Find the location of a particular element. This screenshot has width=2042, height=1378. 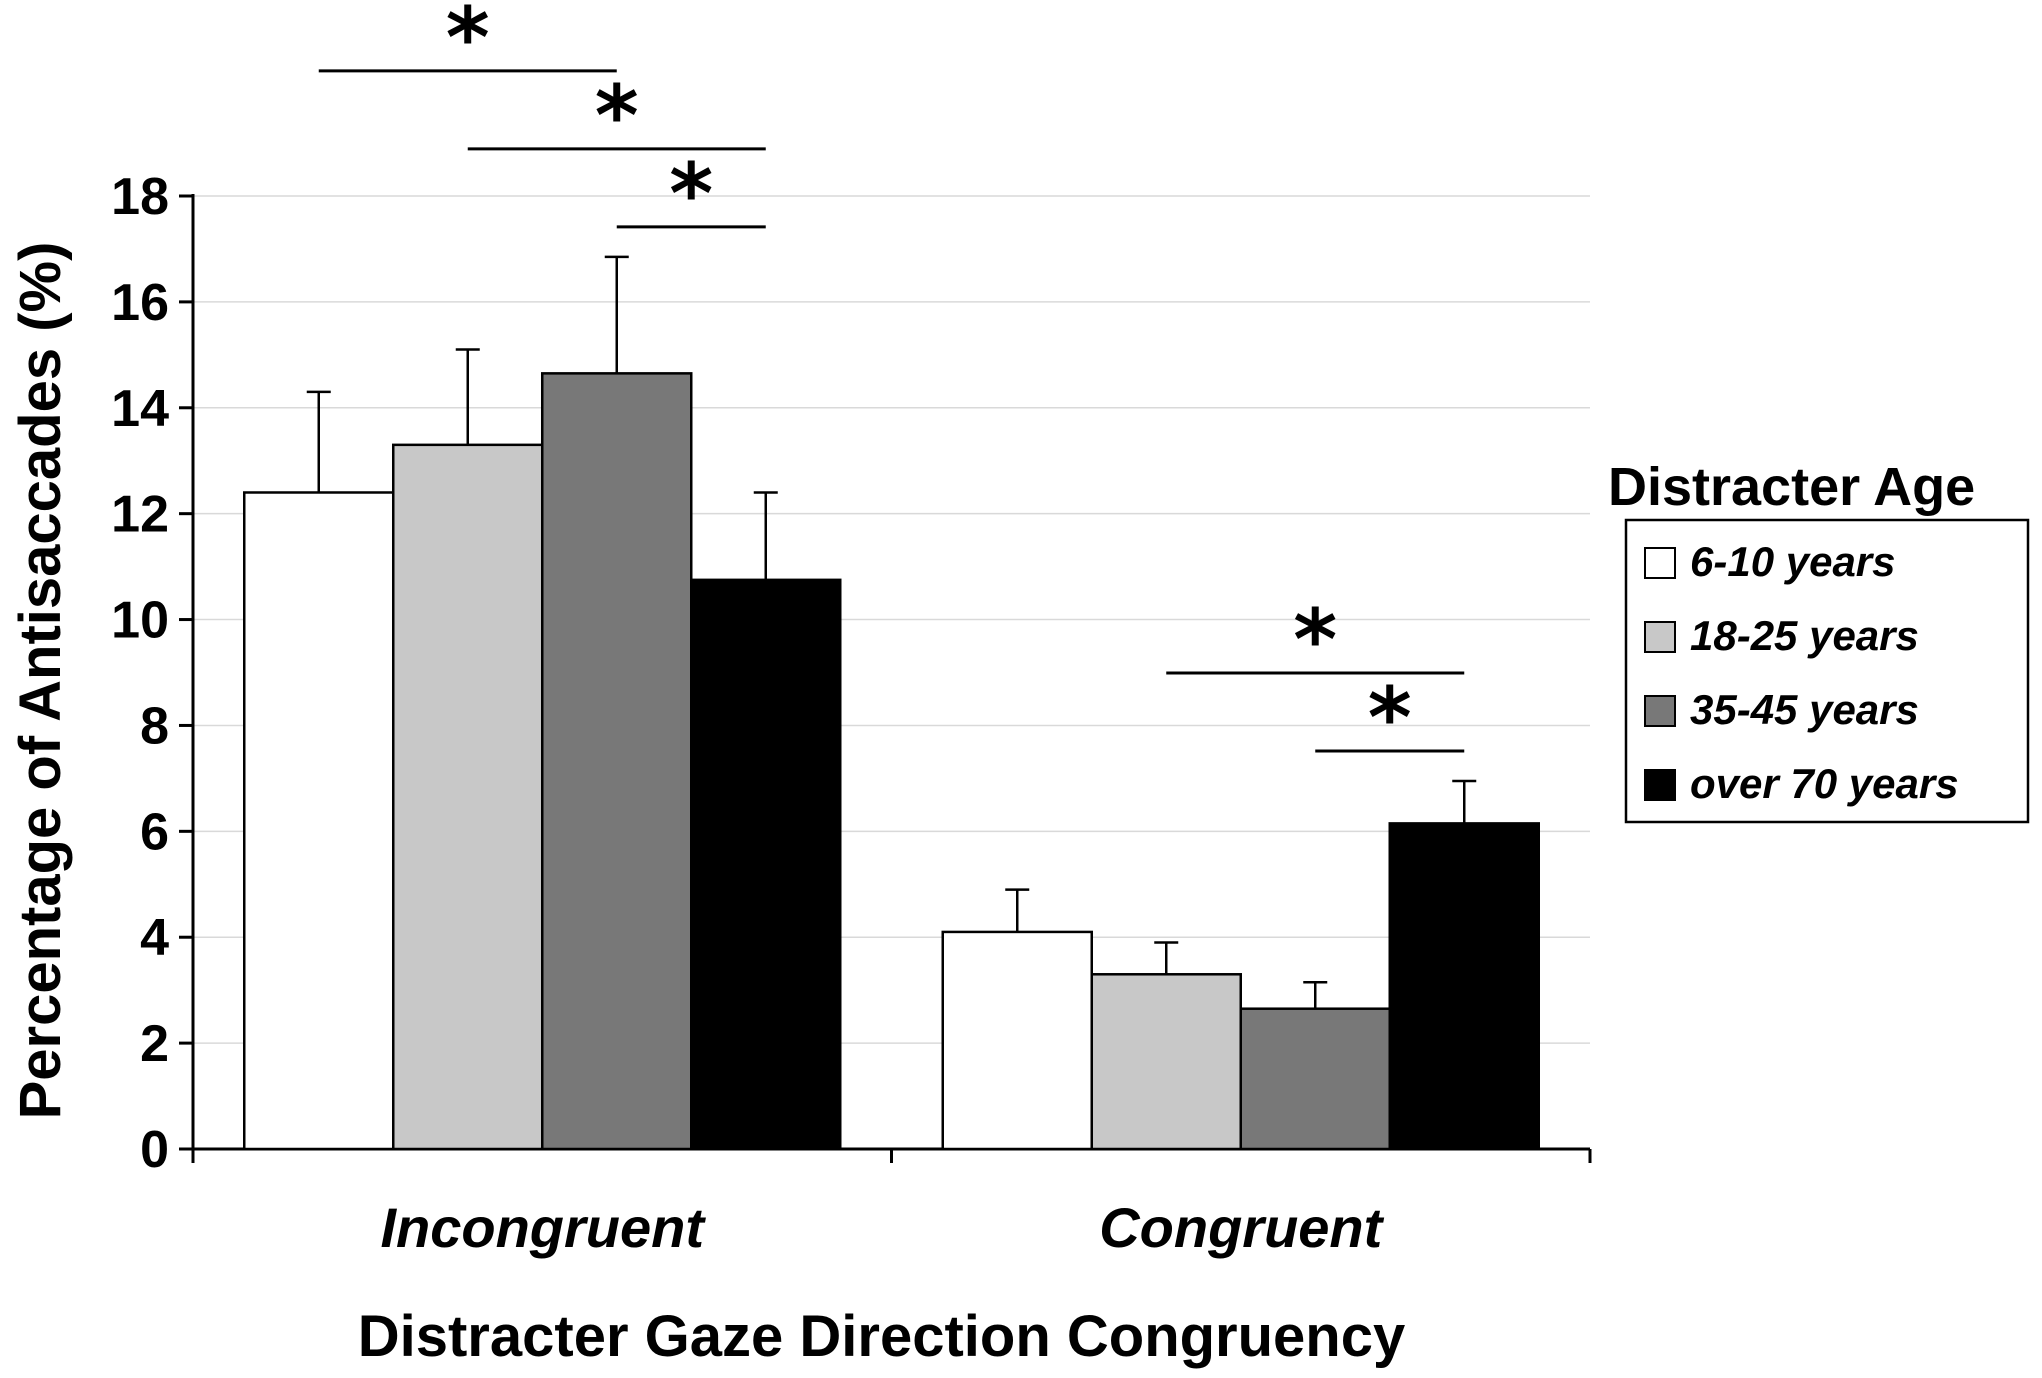

bar-congruent-6-10-years is located at coordinates (1017, 1040).